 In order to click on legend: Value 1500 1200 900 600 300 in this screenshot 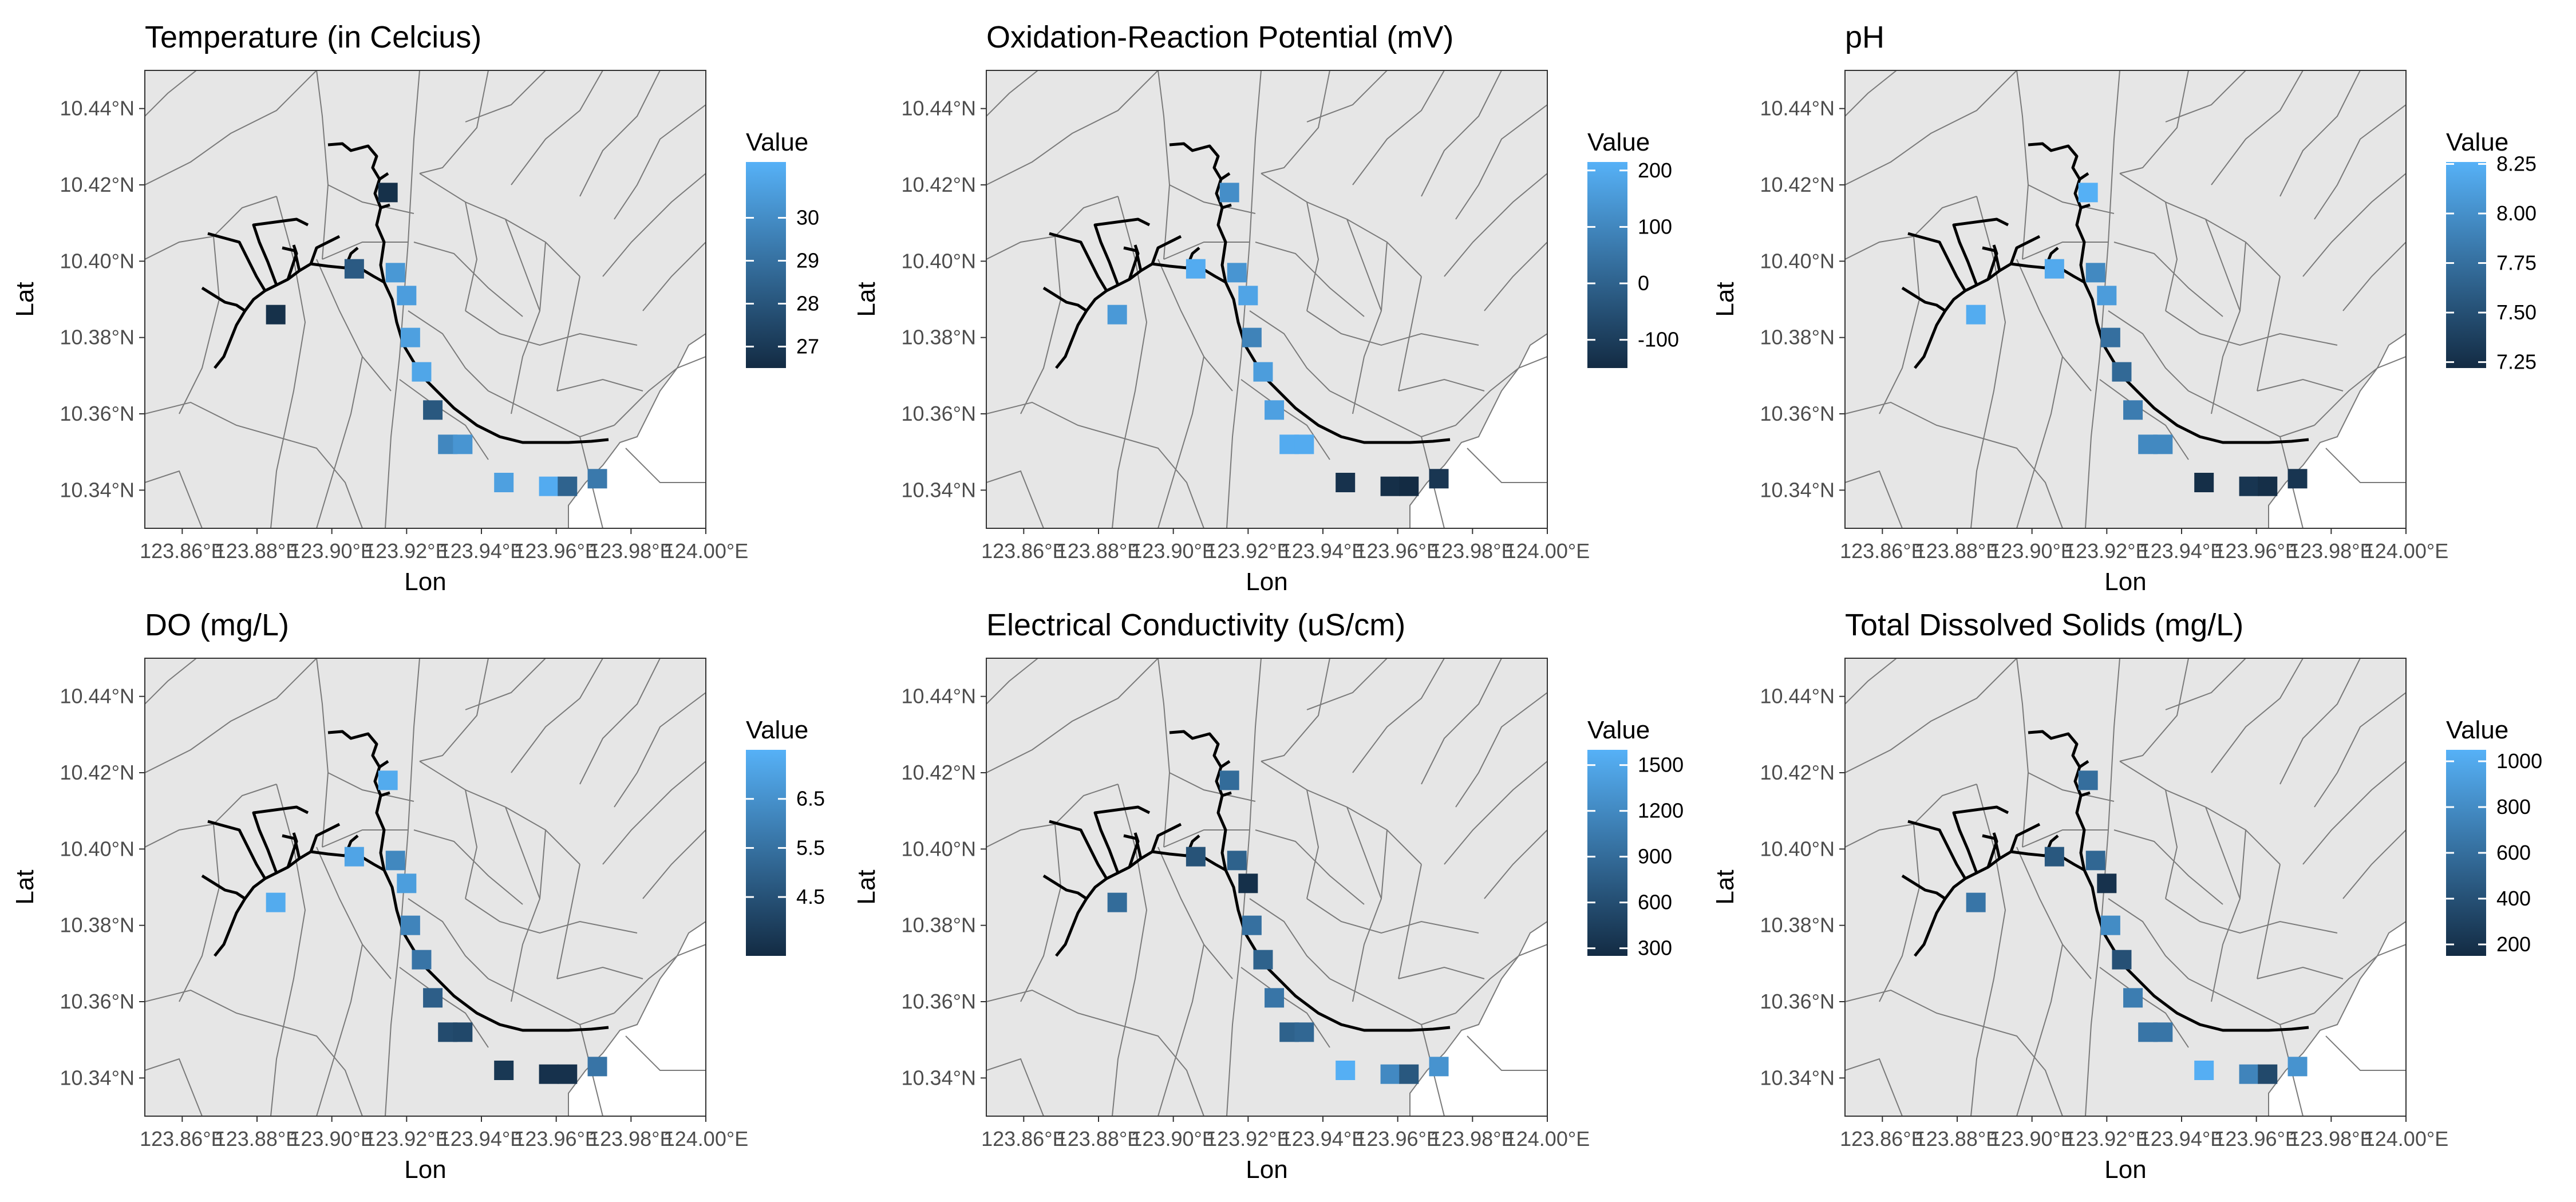, I will do `click(1635, 838)`.